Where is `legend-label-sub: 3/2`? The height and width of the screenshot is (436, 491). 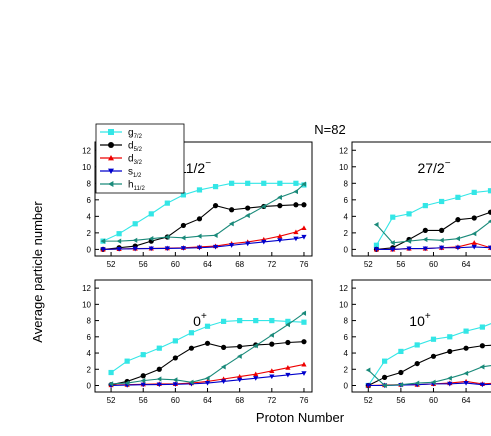 legend-label-sub: 3/2 is located at coordinates (138, 163).